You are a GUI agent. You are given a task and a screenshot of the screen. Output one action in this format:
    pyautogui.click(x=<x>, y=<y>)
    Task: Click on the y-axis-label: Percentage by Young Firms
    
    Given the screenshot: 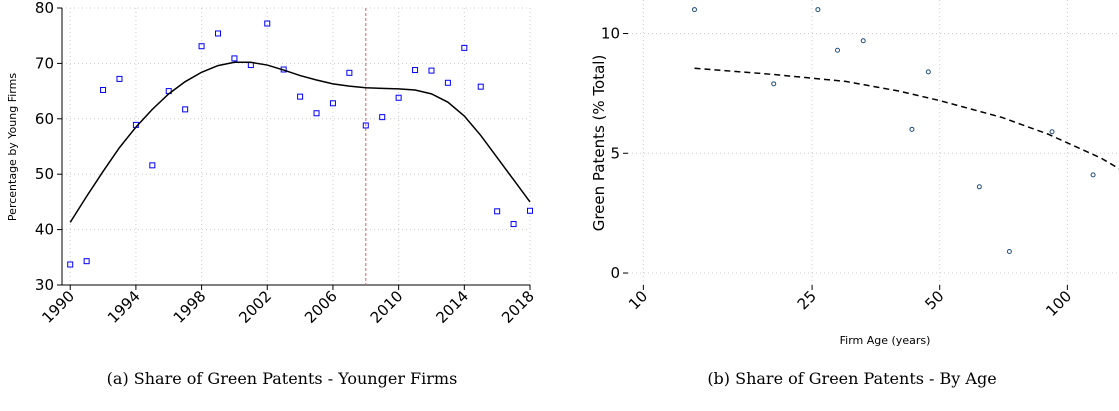 What is the action you would take?
    pyautogui.click(x=12, y=147)
    